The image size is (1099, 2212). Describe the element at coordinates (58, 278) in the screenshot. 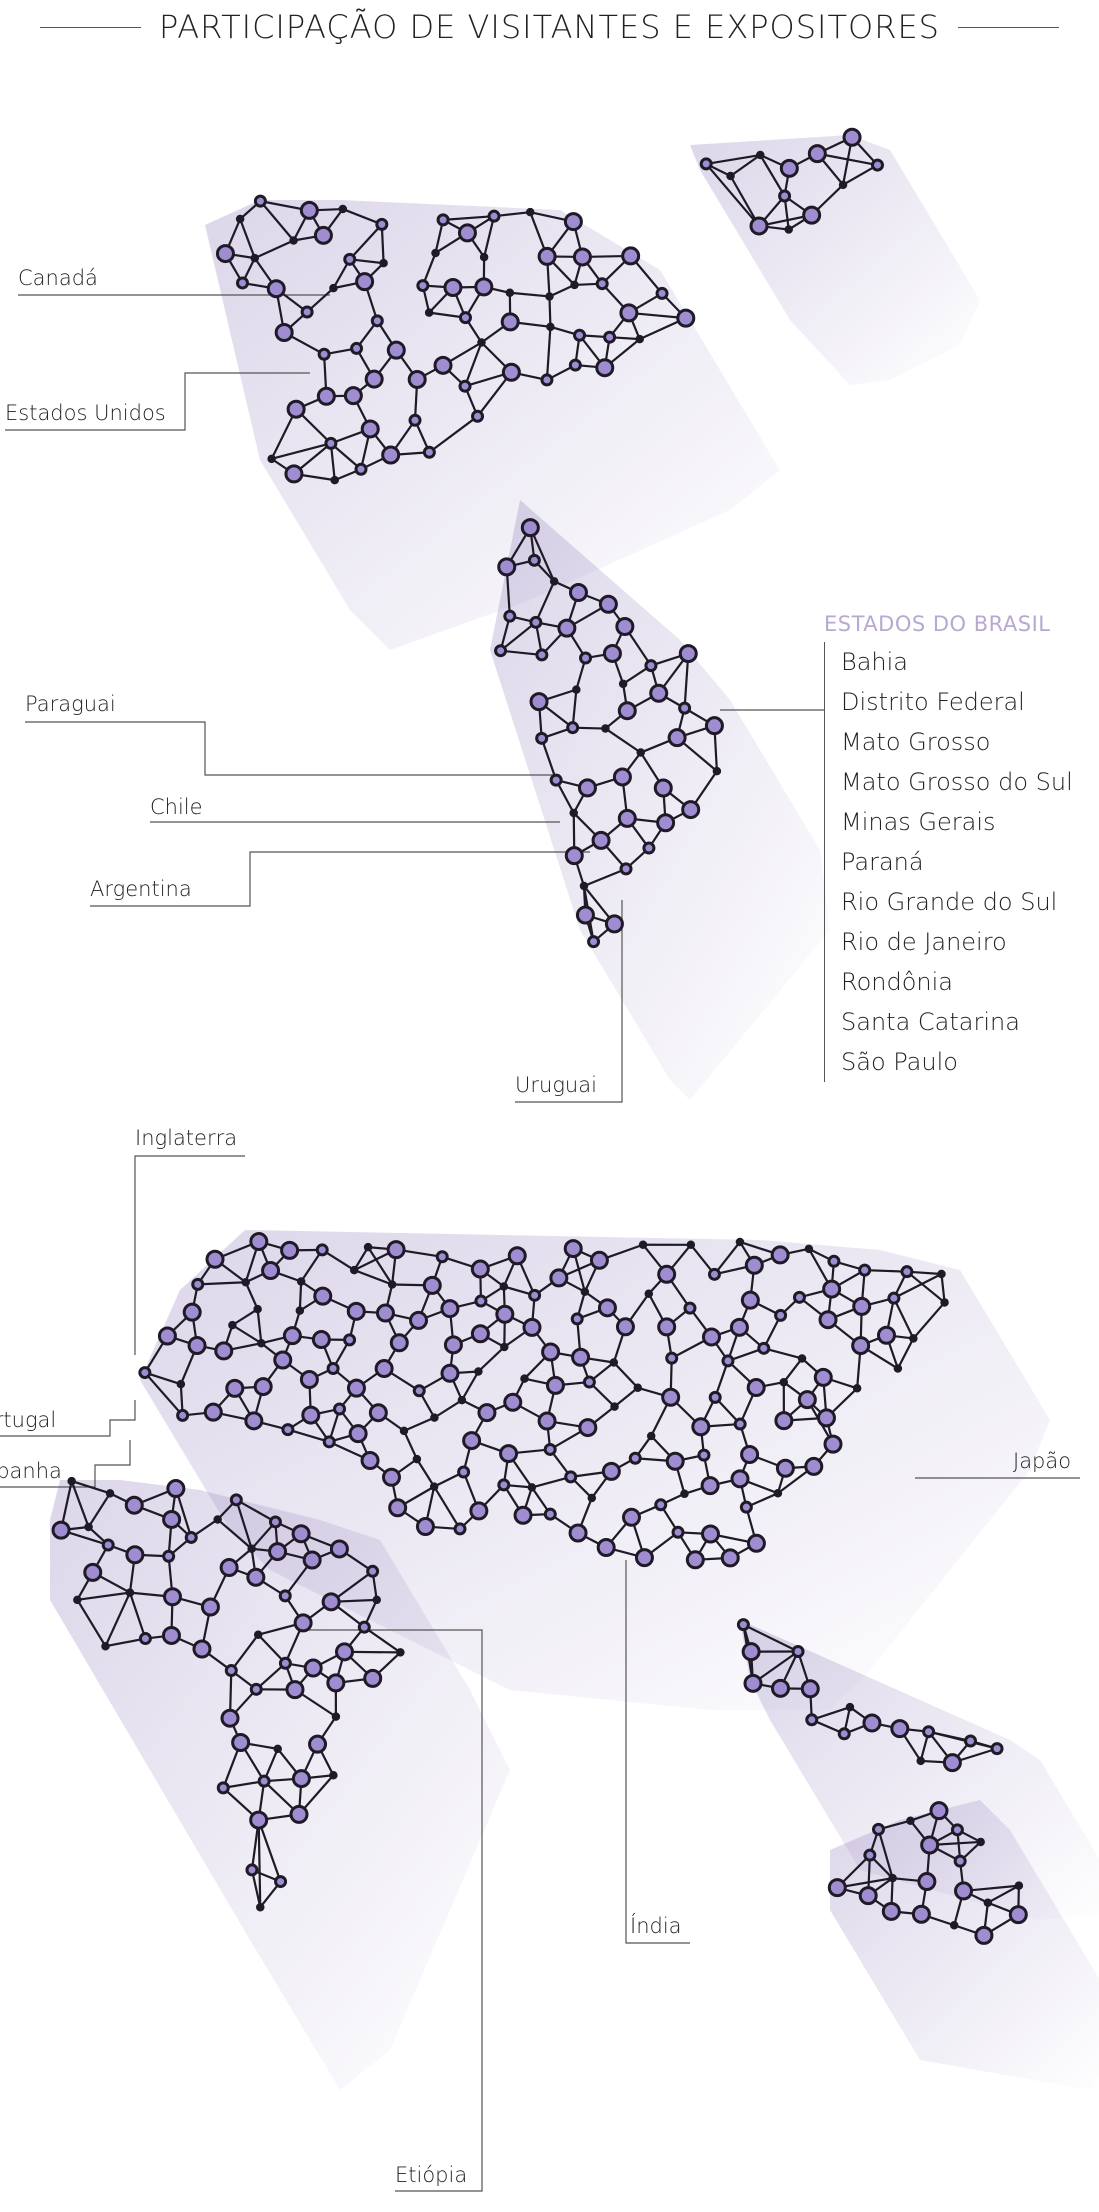

I see `label-canada: Canadá` at that location.